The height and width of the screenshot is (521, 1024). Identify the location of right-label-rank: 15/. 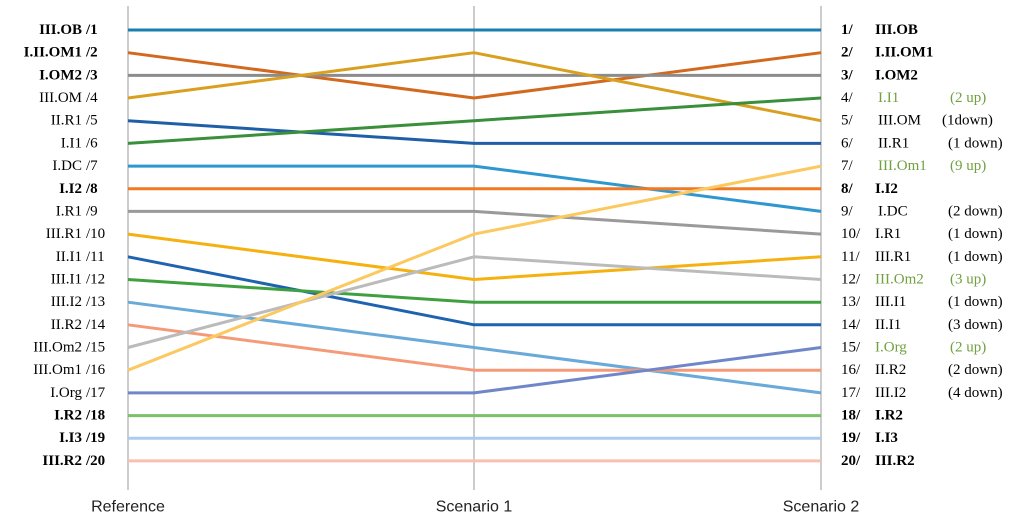
(851, 348).